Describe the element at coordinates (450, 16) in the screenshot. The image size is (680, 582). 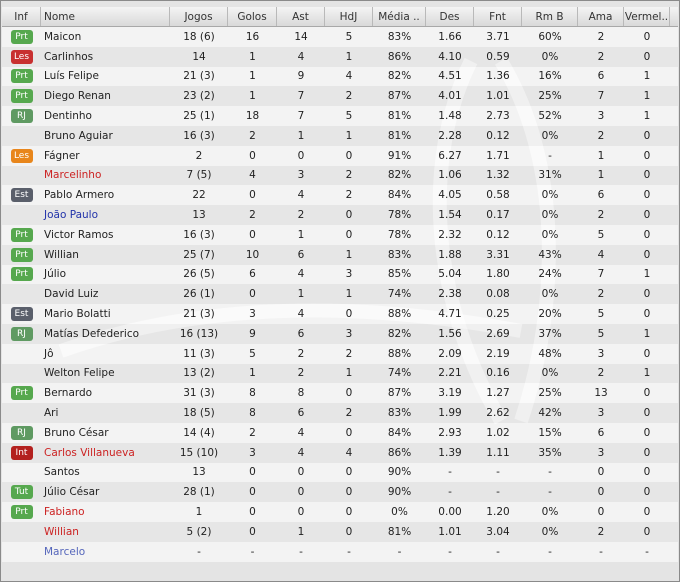
I see `col-header-des: Des` at that location.